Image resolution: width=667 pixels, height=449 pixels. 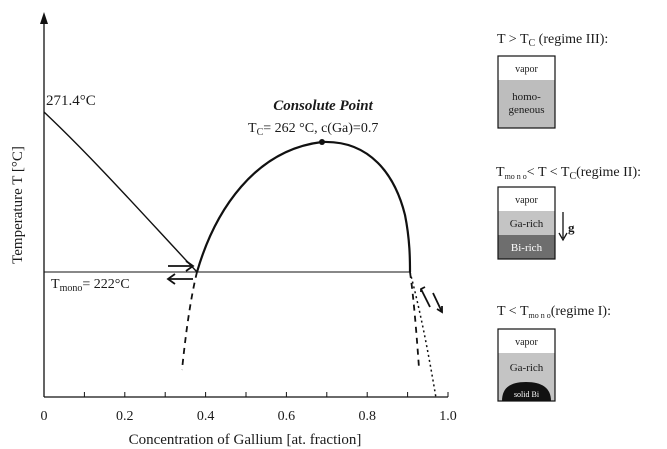 What do you see at coordinates (180, 272) in the screenshot?
I see `double-arrow-left-icon` at bounding box center [180, 272].